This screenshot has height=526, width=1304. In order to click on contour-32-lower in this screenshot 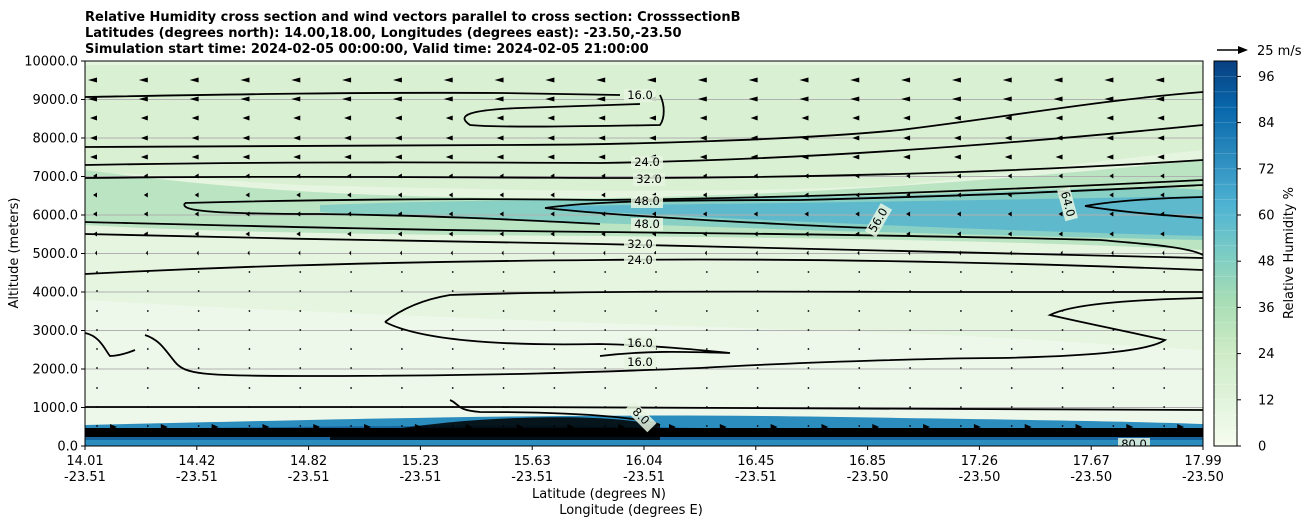, I will do `click(644, 246)`.